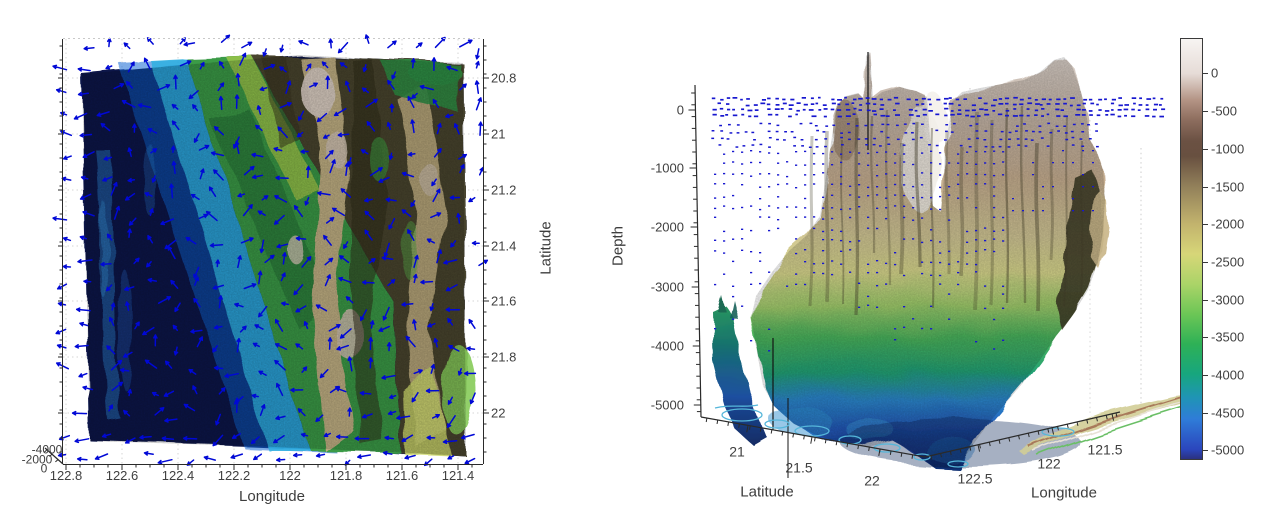 This screenshot has width=1265, height=518. Describe the element at coordinates (975, 478) in the screenshot. I see `y-tick-label: 122.5` at that location.